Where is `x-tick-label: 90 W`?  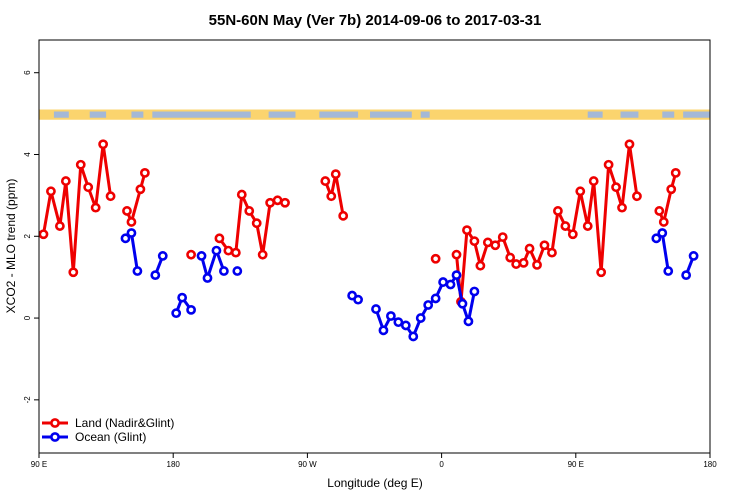 x-tick-label: 90 W is located at coordinates (307, 464).